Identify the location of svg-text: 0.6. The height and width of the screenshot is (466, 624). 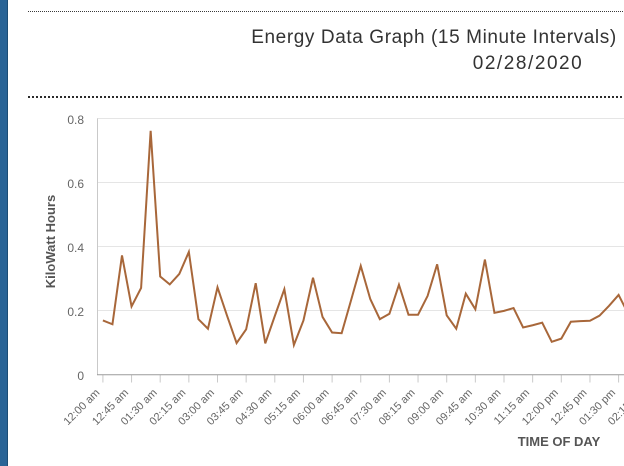
(75, 184).